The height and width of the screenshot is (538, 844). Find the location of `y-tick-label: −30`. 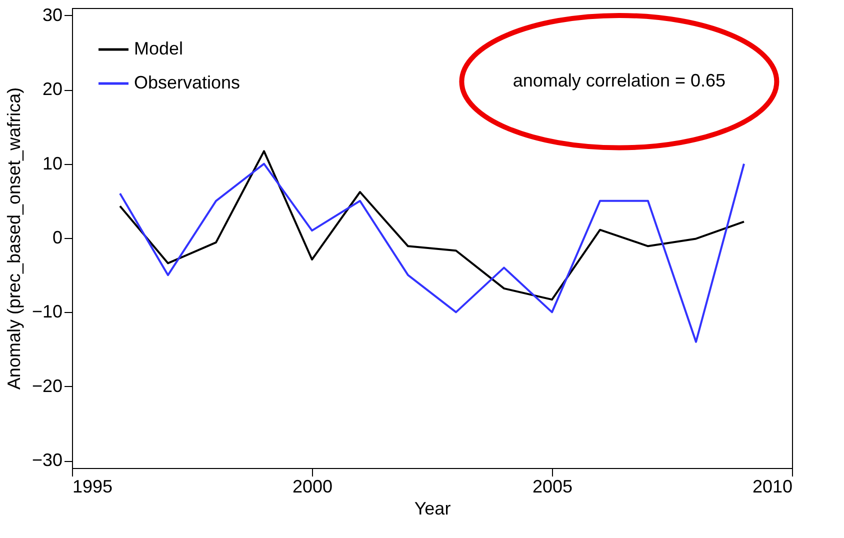

y-tick-label: −30 is located at coordinates (47, 460).